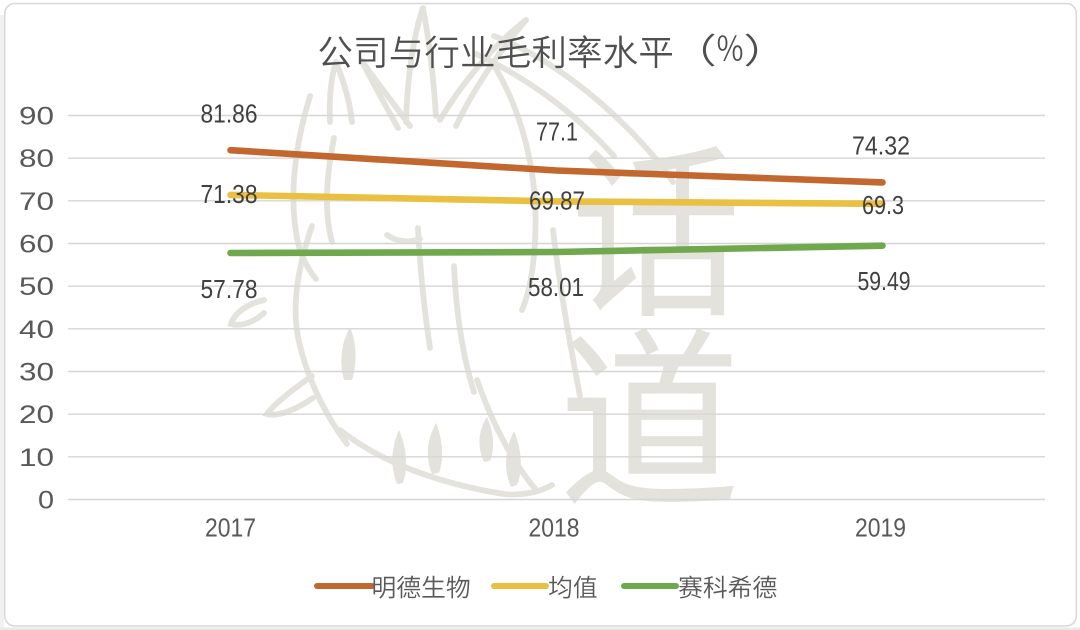 The width and height of the screenshot is (1080, 630). What do you see at coordinates (36, 458) in the screenshot?
I see `svg-text: 10` at bounding box center [36, 458].